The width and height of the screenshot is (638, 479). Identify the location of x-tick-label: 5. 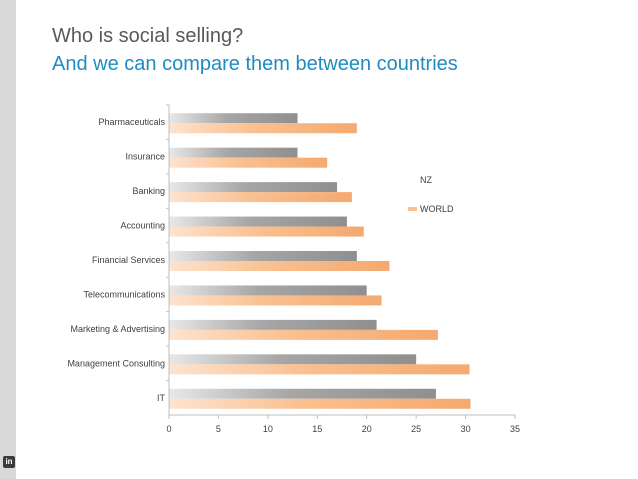
(218, 429).